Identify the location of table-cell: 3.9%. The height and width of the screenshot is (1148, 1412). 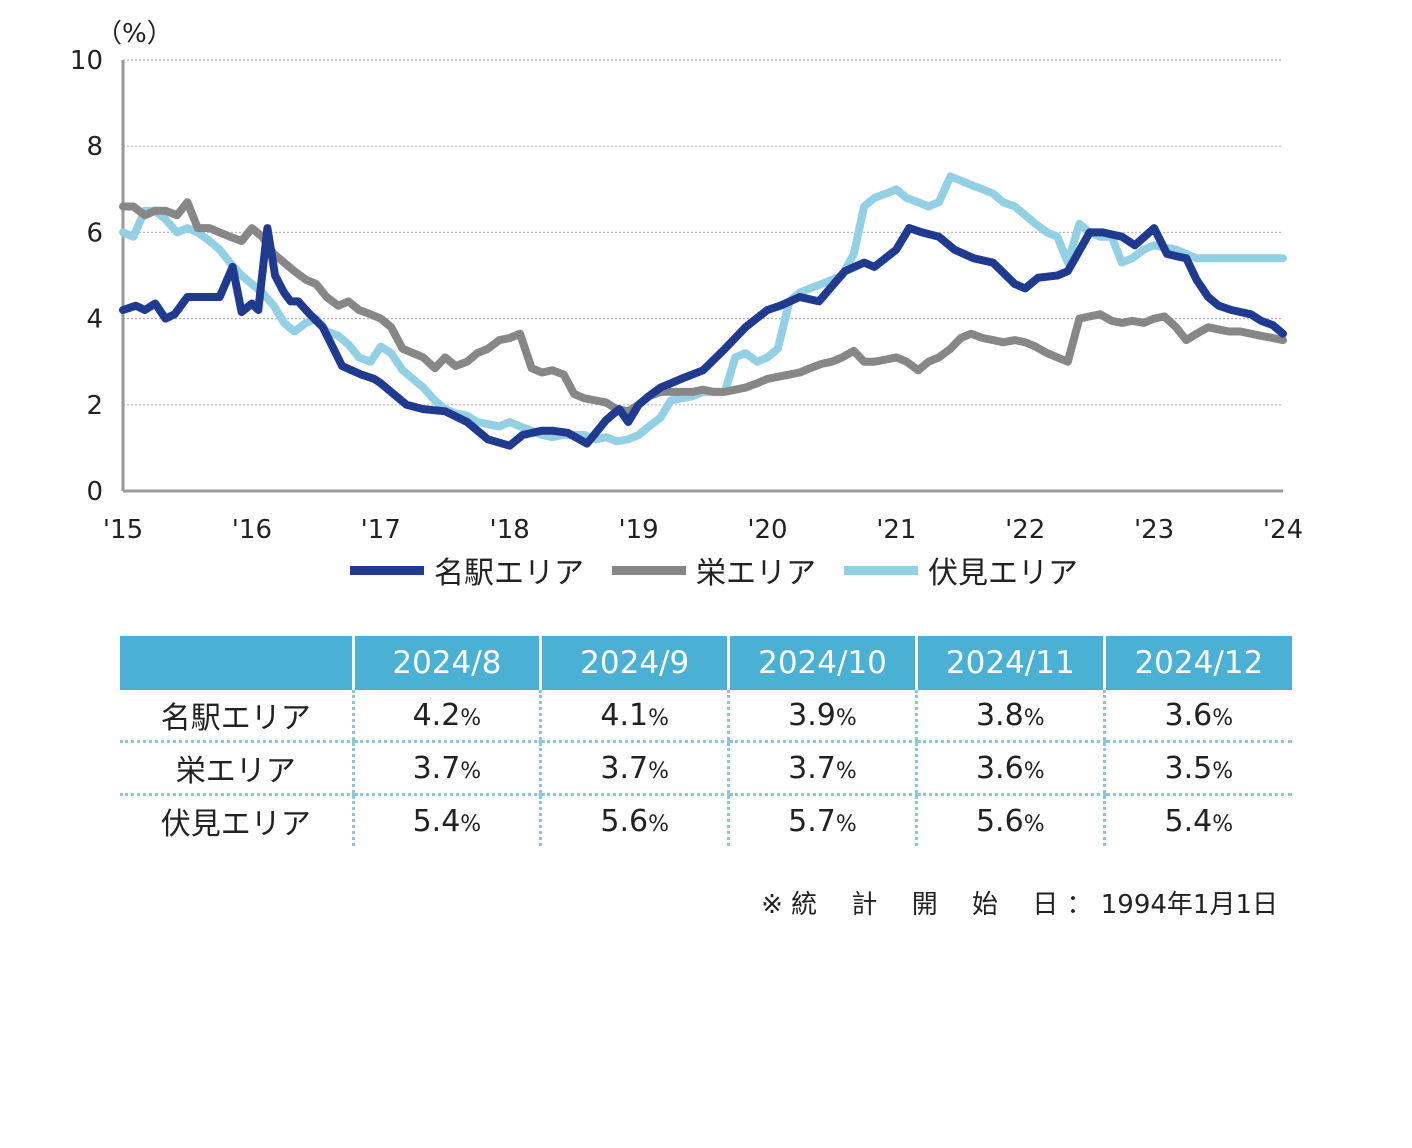
(822, 716).